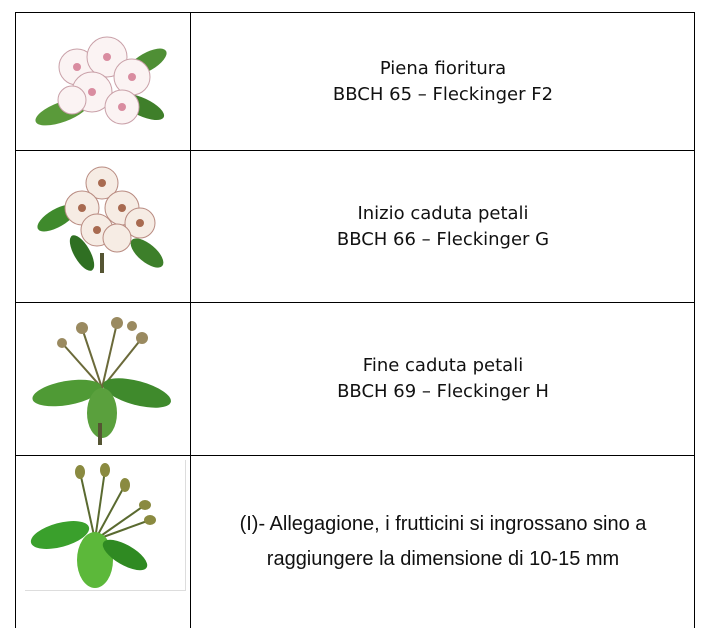 The height and width of the screenshot is (628, 709). I want to click on text-line: BBCH 66 – Fleckinger G, so click(443, 239).